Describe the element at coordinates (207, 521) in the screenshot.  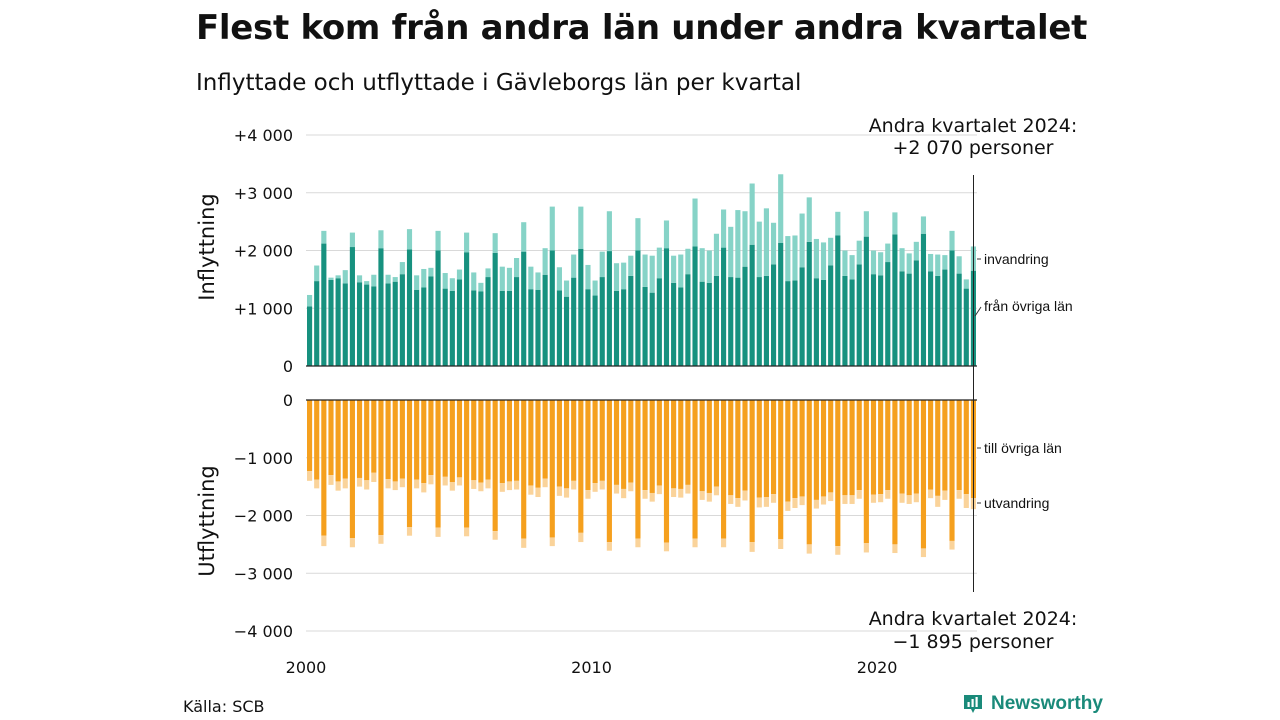
I see `y-axis-title-bottom: Utflyttning` at that location.